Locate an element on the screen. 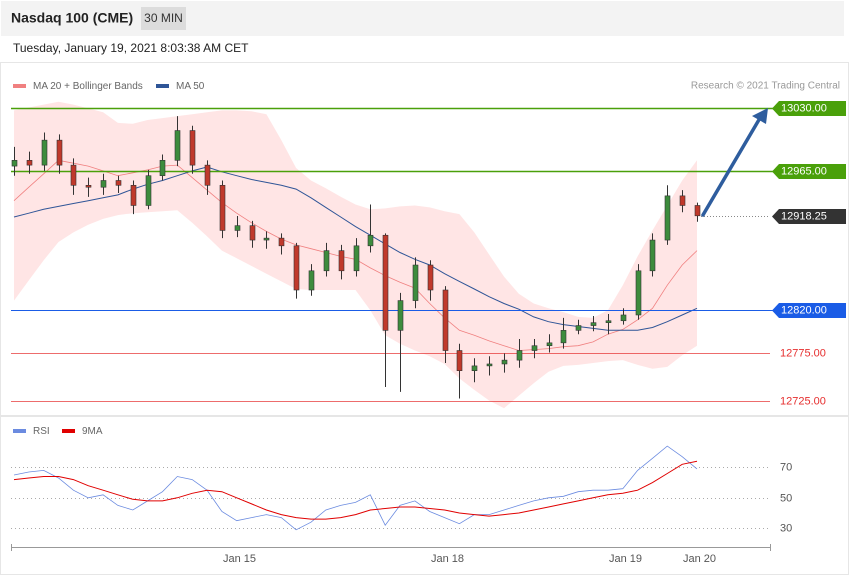 The width and height of the screenshot is (850, 576). legend-label: MA 50 is located at coordinates (190, 86).